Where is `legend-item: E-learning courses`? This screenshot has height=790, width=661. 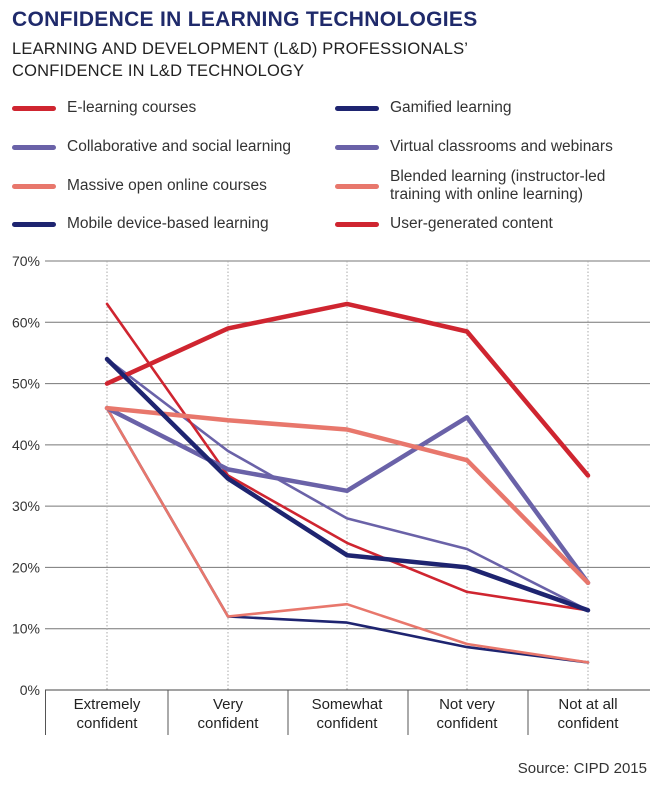 legend-item: E-learning courses is located at coordinates (104, 108).